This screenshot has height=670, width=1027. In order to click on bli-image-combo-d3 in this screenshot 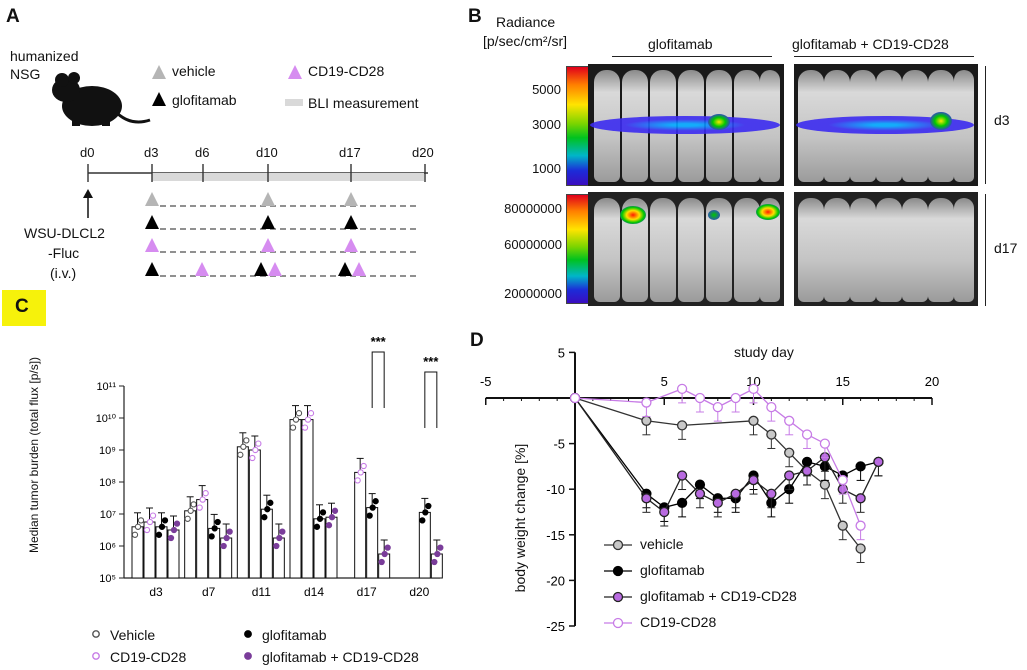, I will do `click(886, 125)`.